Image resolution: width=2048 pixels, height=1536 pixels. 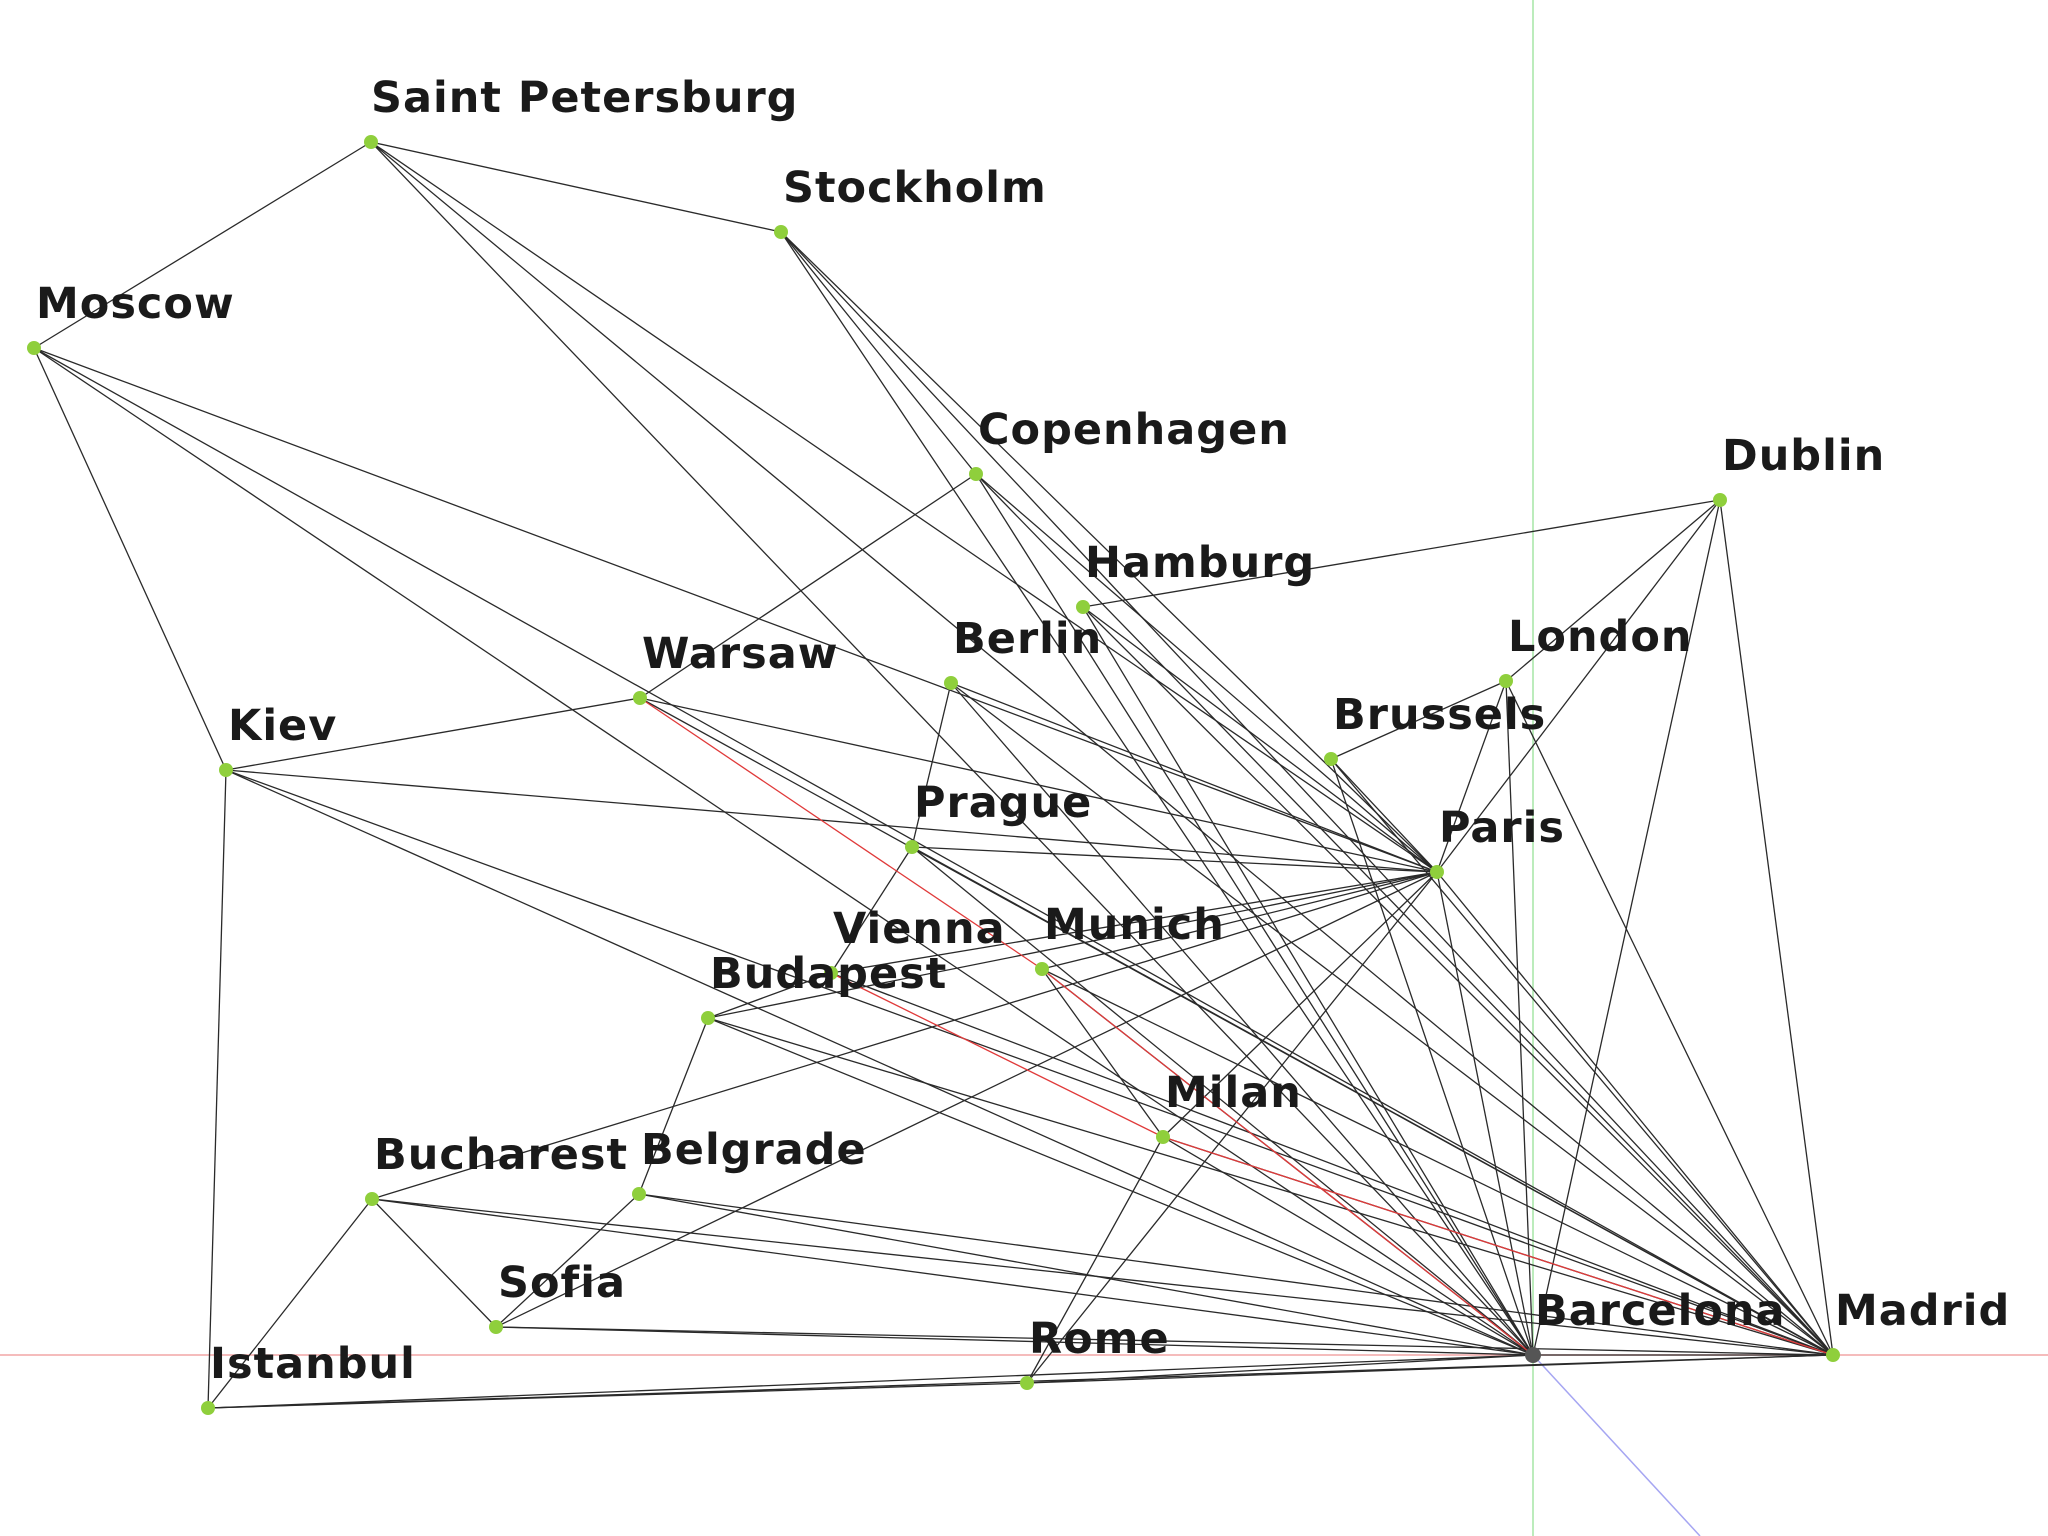 What do you see at coordinates (1348, 1246) in the screenshot?
I see `edge-milan-barcelona` at bounding box center [1348, 1246].